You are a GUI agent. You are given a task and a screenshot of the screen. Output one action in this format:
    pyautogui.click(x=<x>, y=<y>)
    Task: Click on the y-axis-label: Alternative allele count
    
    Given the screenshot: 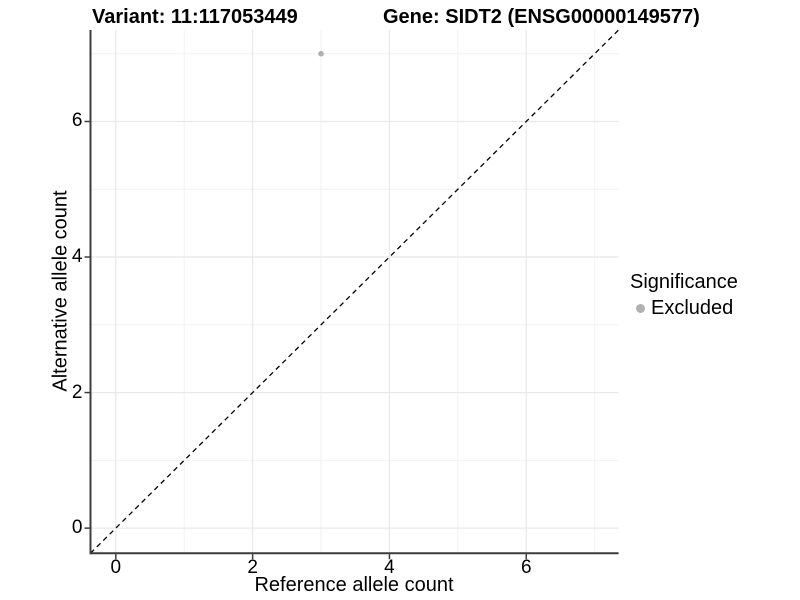 What is the action you would take?
    pyautogui.click(x=60, y=291)
    